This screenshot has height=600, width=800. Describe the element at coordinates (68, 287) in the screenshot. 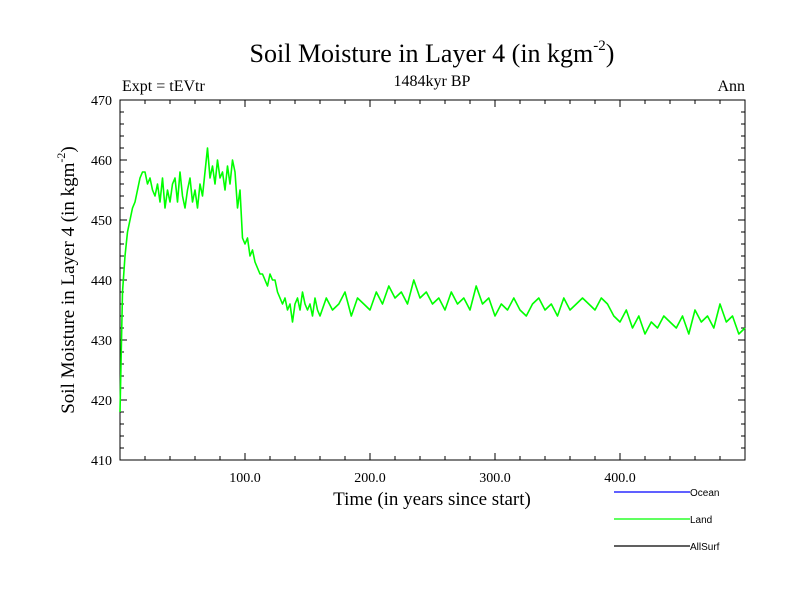

I see `y-axis-label-main: Soil Moisture in Layer 4 (in kgm` at that location.